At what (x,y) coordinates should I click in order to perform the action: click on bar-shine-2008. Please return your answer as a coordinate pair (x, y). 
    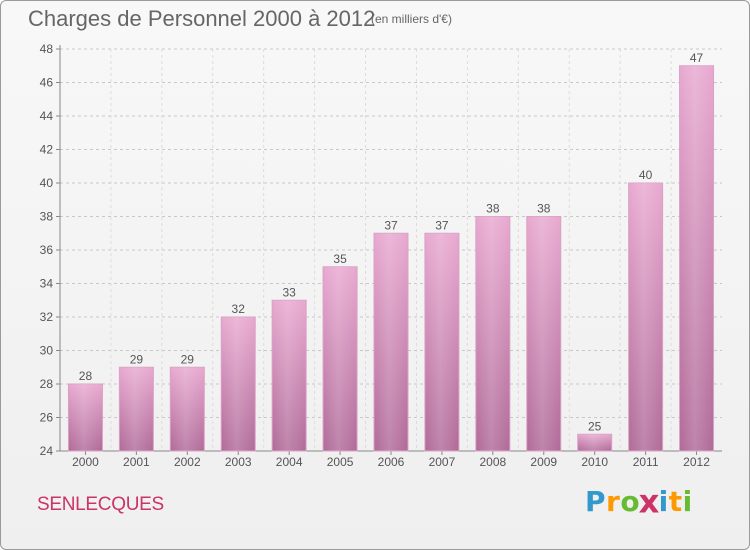
    Looking at the image, I should click on (492, 333).